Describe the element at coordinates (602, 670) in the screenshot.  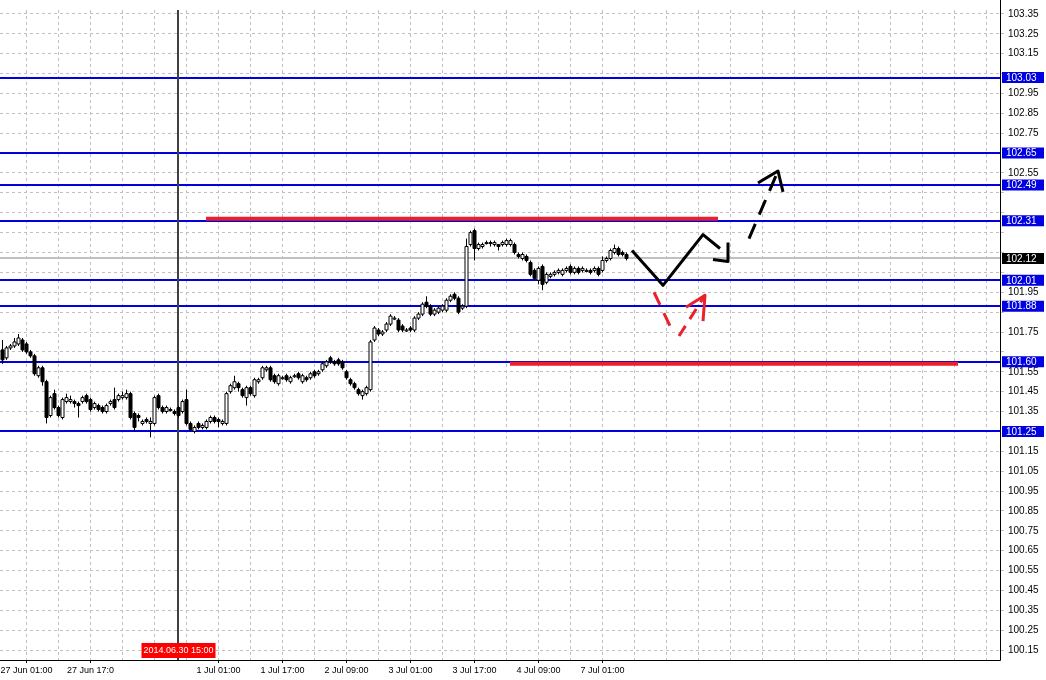
I see `x-tick-label: 7 Jul 01:00` at that location.